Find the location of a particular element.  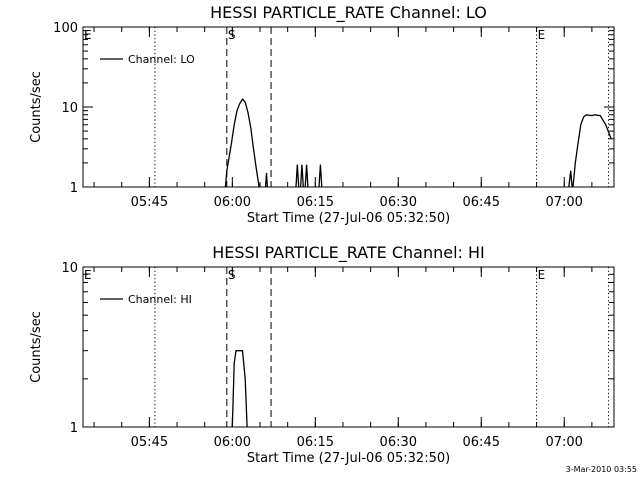

footer-timestamp: 3-Mar-2010 03:55 is located at coordinates (601, 469).